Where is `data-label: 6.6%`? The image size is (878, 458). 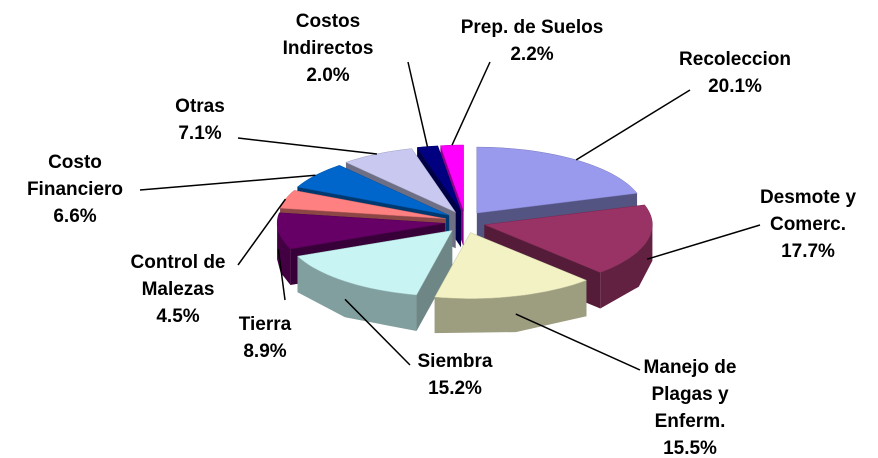
data-label: 6.6% is located at coordinates (74, 216).